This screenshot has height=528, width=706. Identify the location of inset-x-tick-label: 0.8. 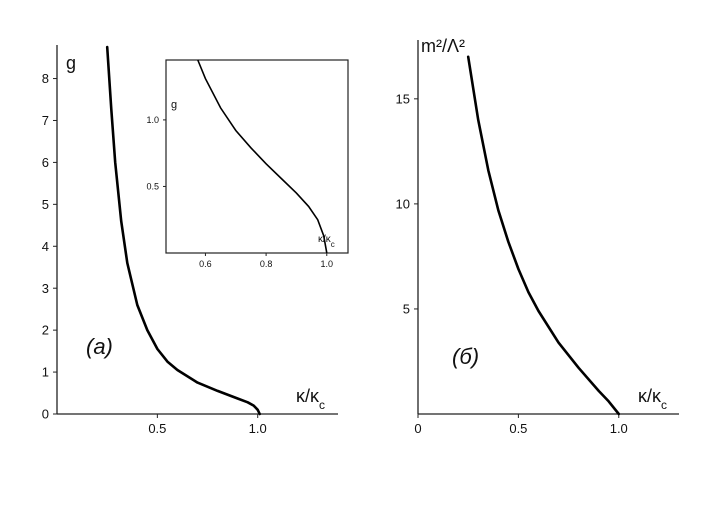
(266, 264).